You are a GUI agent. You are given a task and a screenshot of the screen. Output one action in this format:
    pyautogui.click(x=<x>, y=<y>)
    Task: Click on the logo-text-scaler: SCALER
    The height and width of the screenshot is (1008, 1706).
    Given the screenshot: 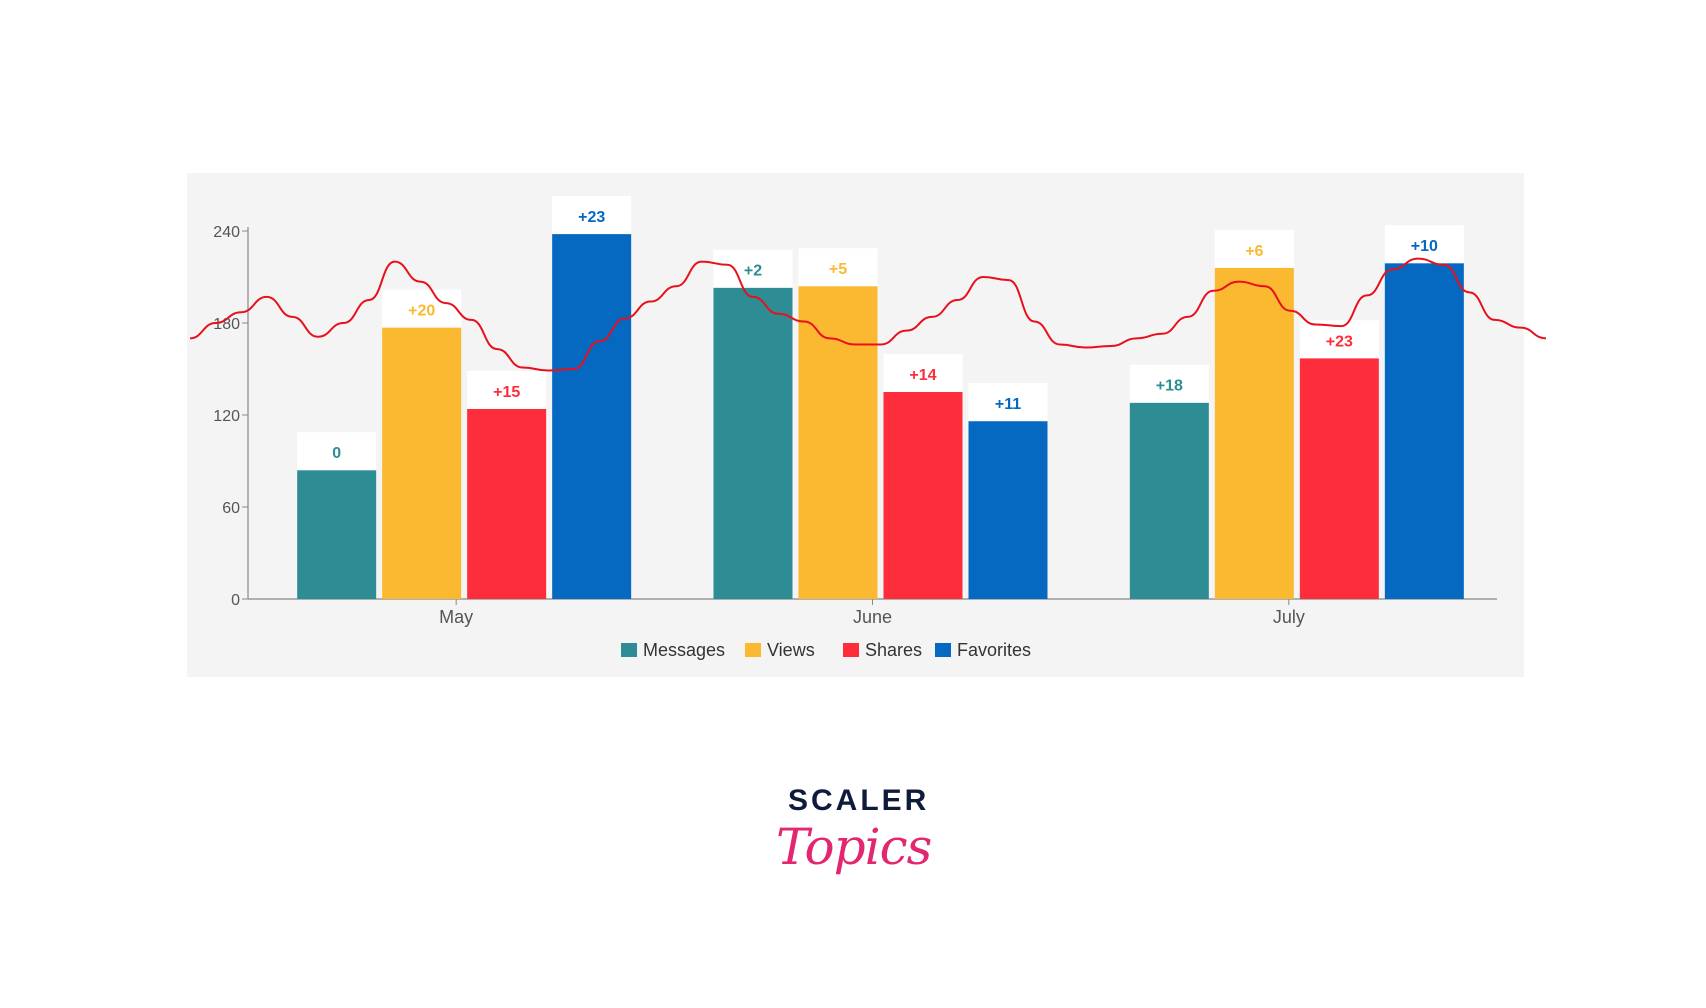 What is the action you would take?
    pyautogui.click(x=859, y=800)
    